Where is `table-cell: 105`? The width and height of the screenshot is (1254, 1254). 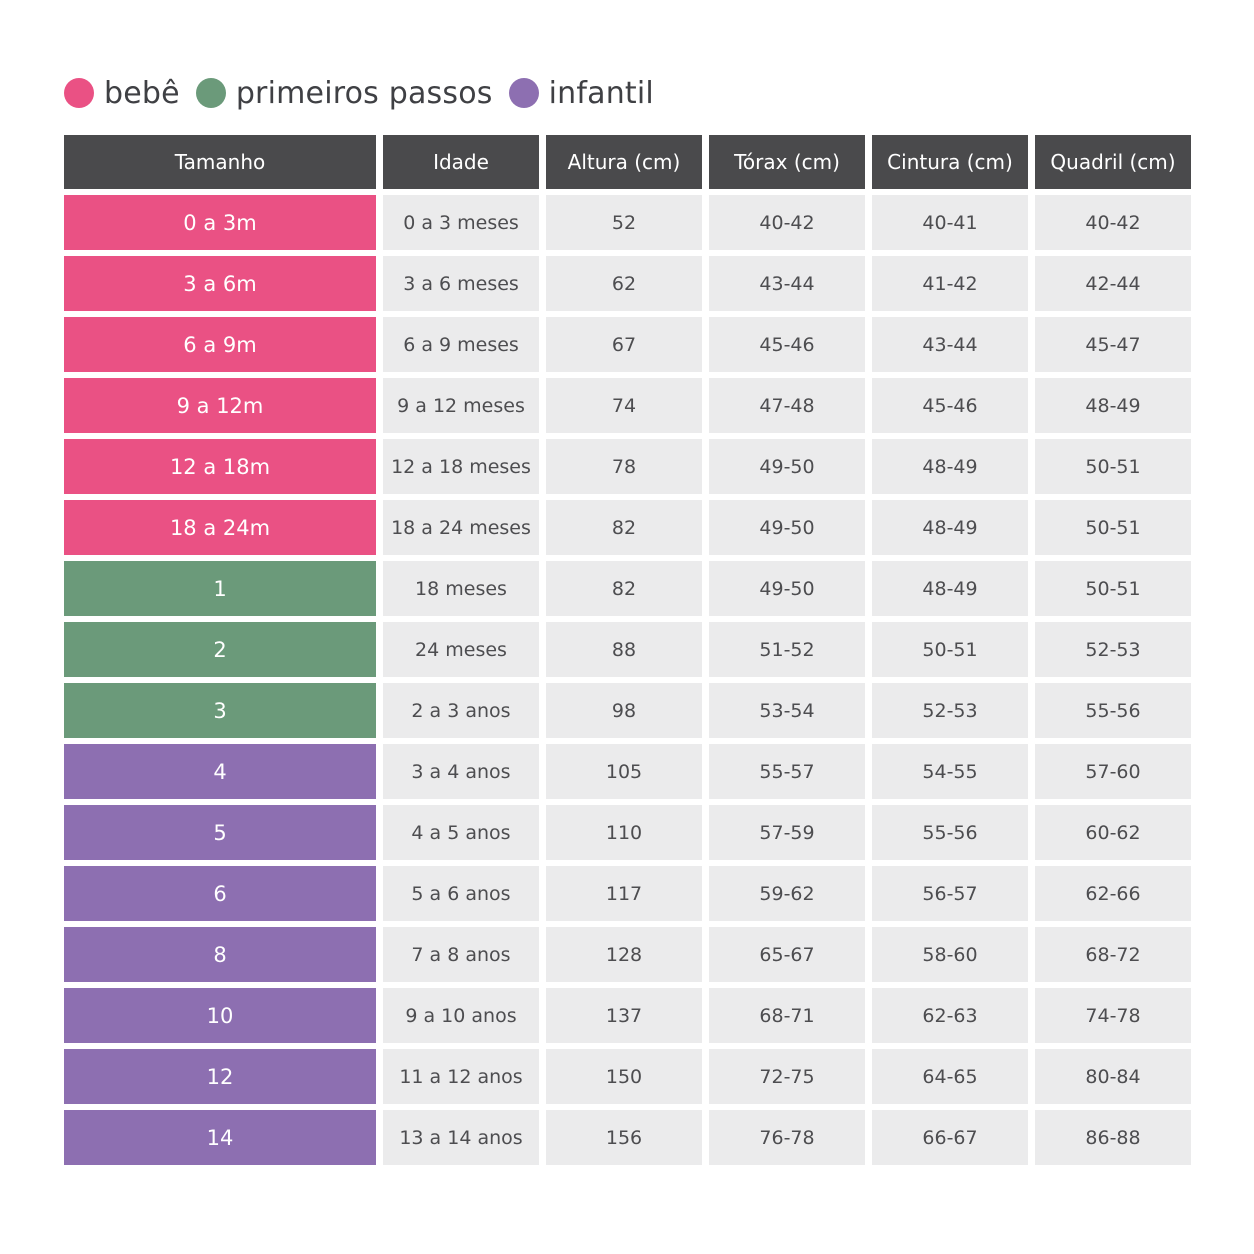 table-cell: 105 is located at coordinates (624, 771).